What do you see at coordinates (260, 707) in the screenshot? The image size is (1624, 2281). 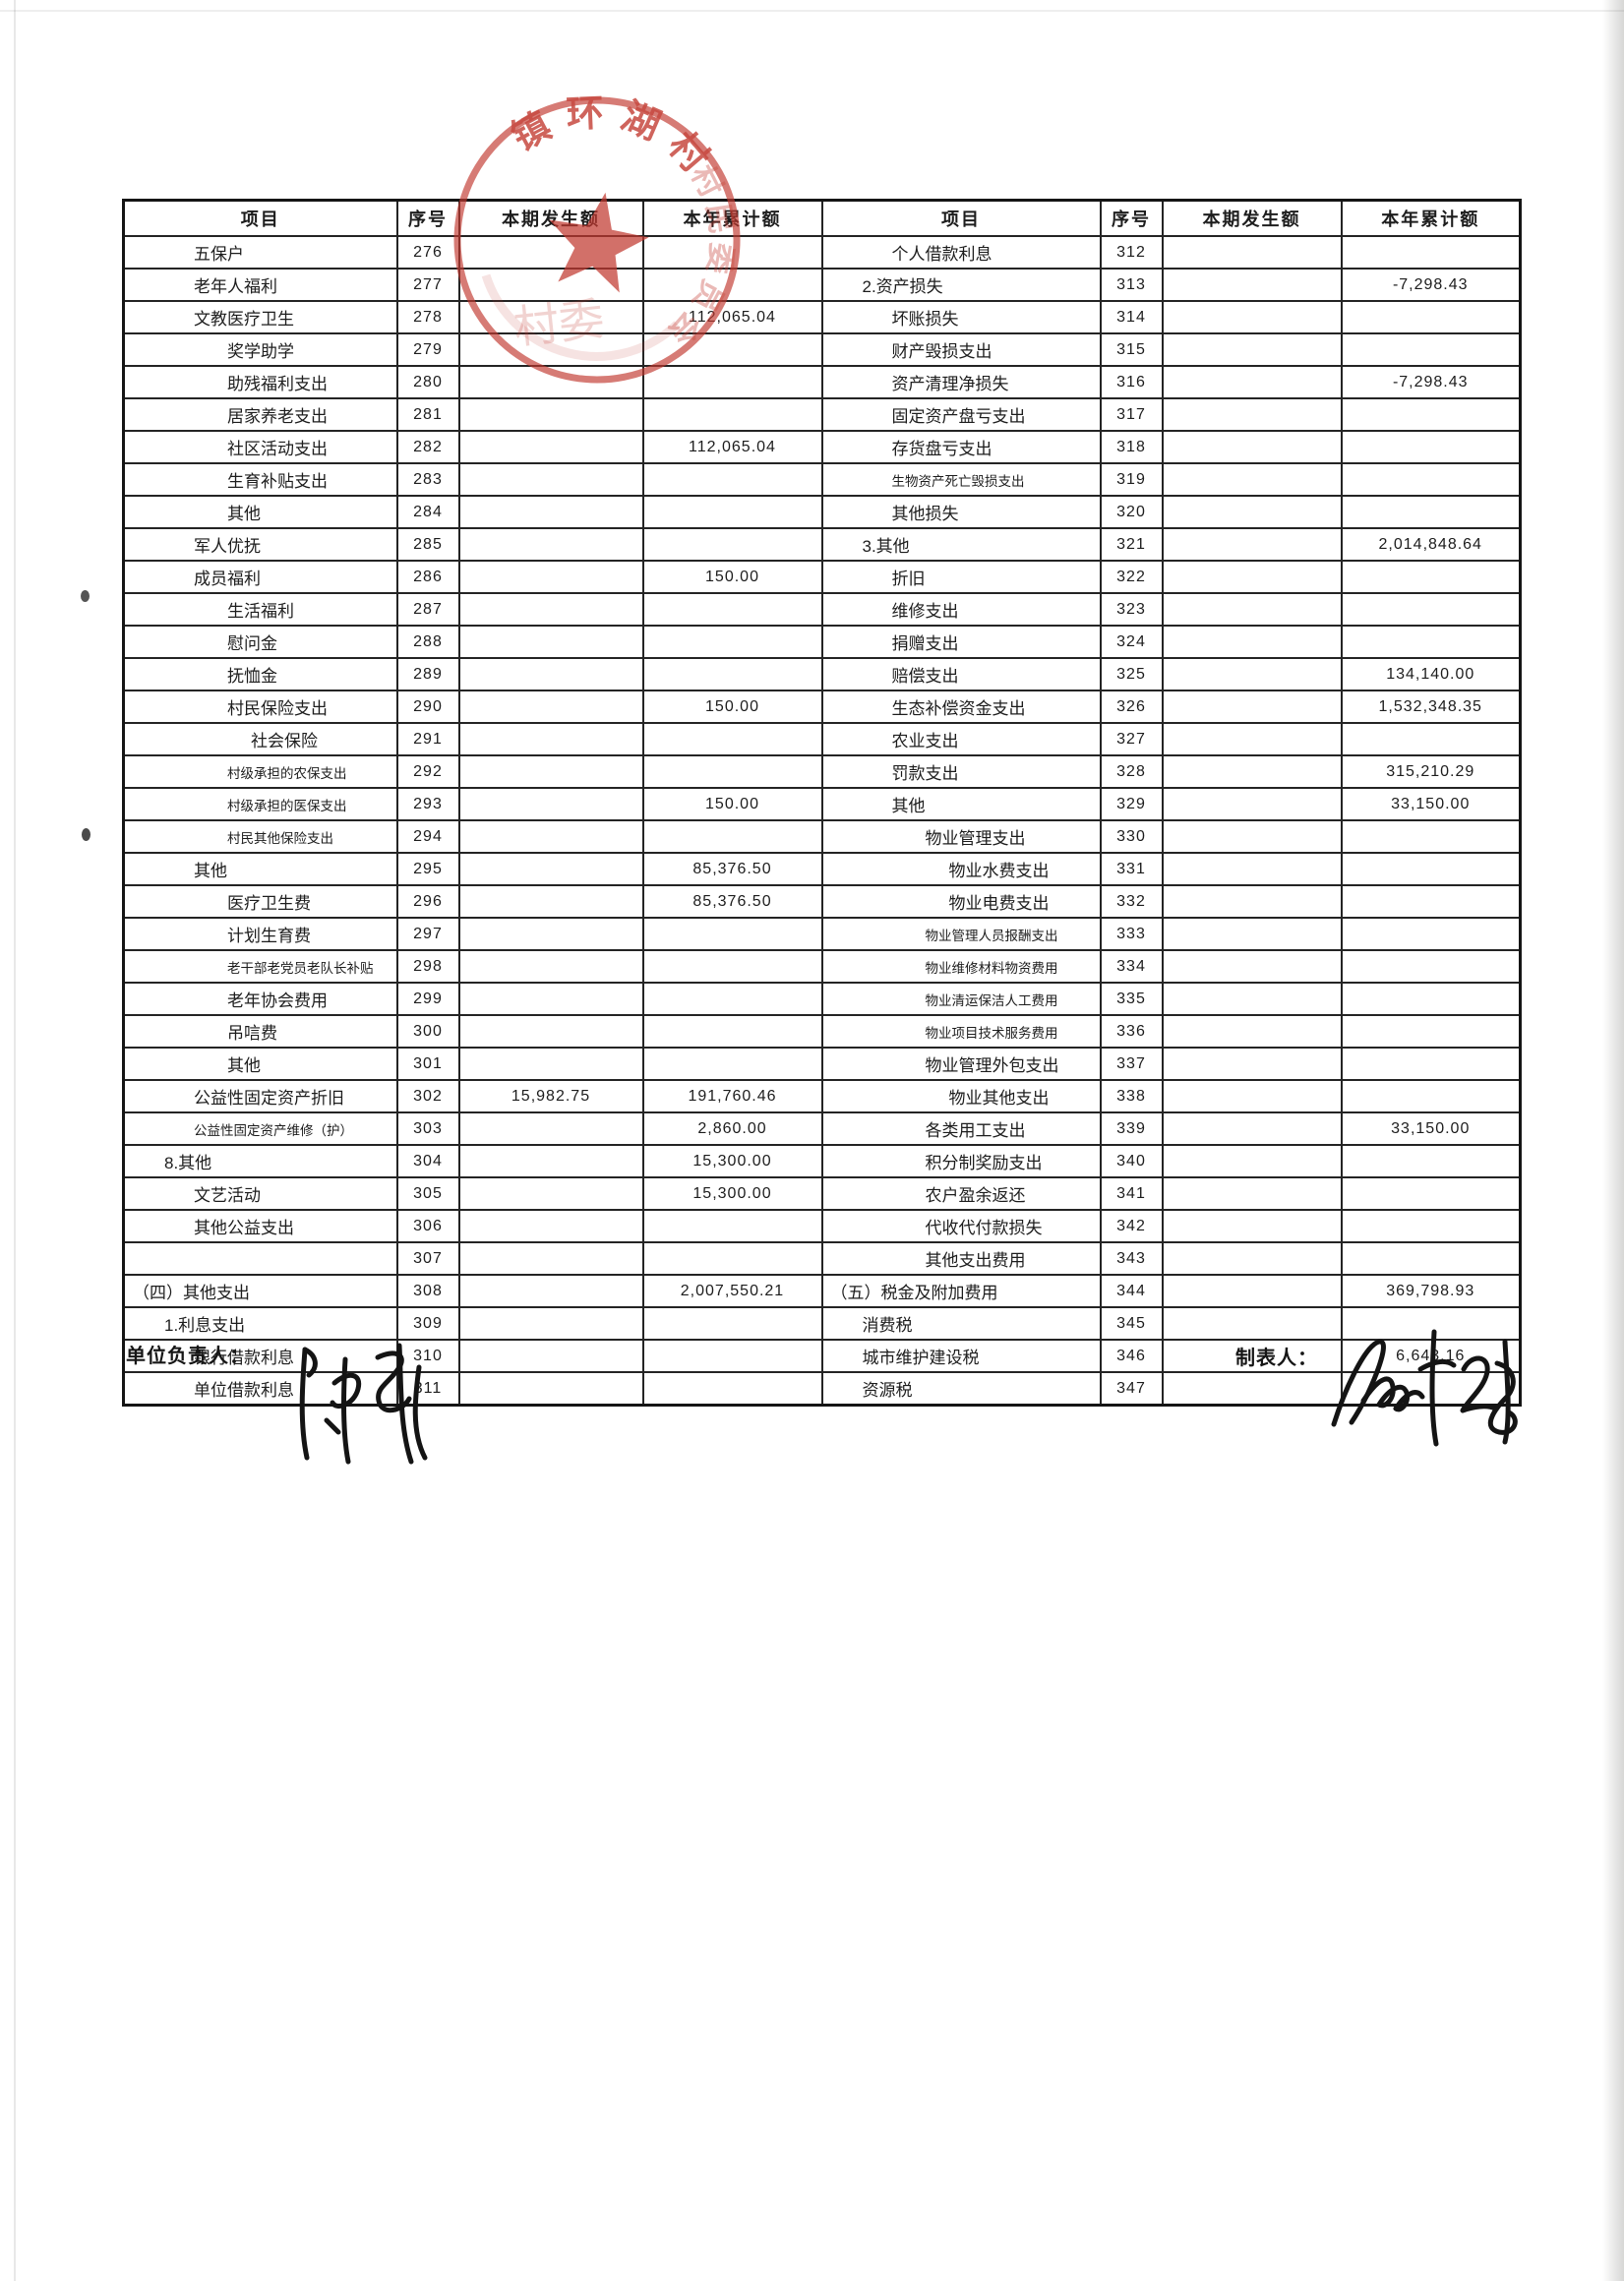 I see `item-label-cell: 村民保险支出` at bounding box center [260, 707].